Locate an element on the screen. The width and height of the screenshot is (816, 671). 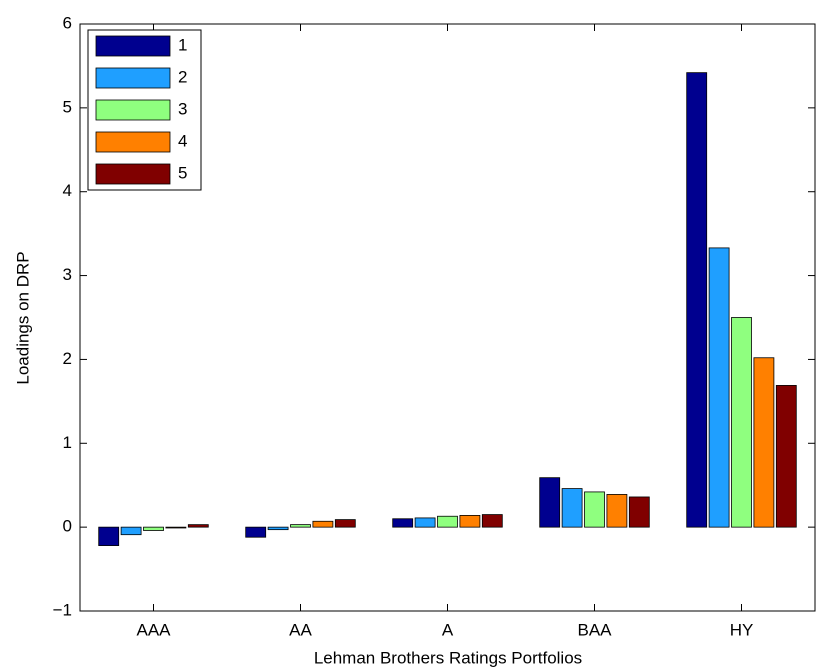
x-tick-label: A is located at coordinates (448, 629).